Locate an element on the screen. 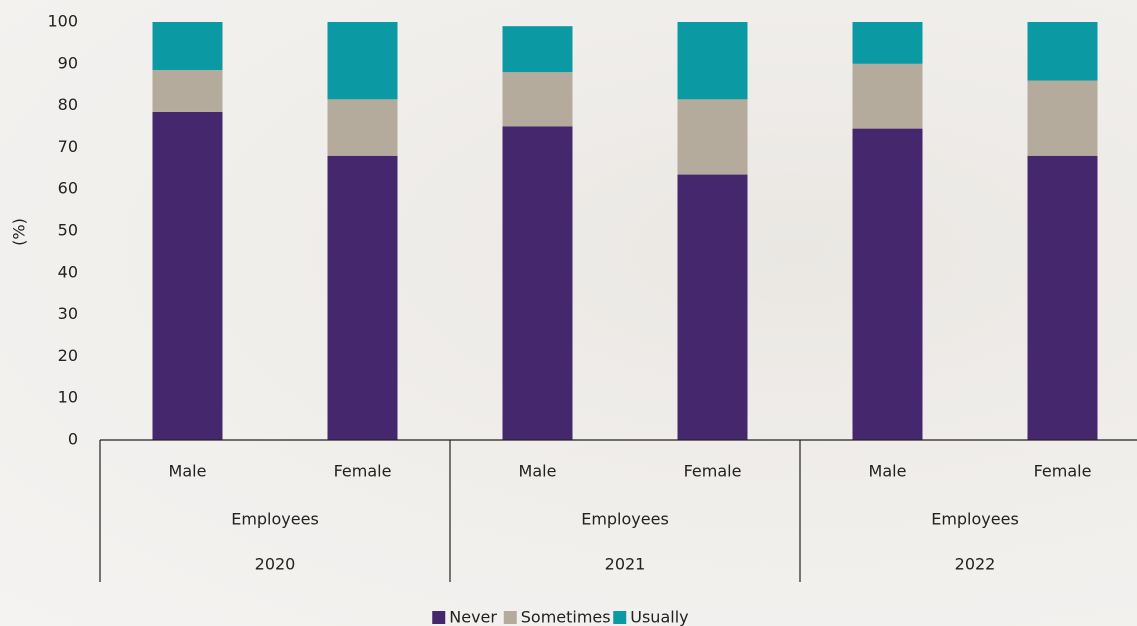 The image size is (1137, 626). y-tick-label: 40 is located at coordinates (68, 271).